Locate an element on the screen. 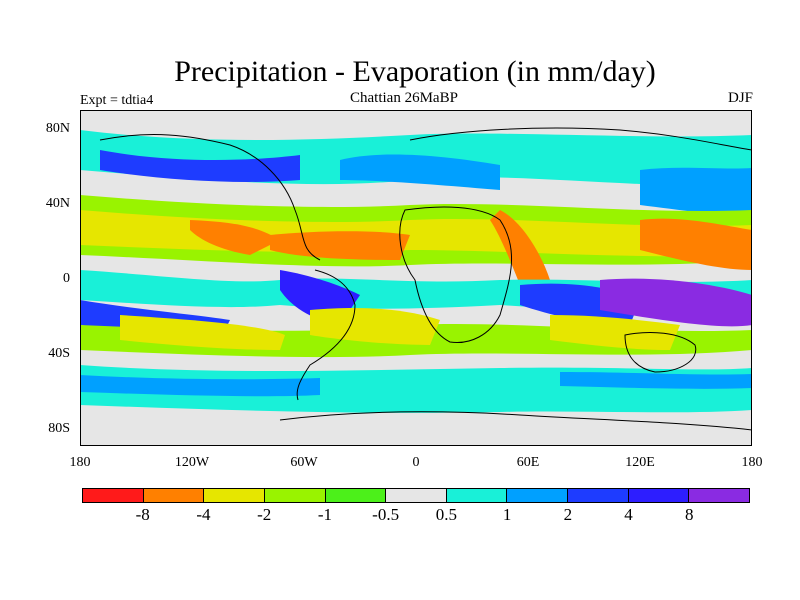 This screenshot has width=800, height=600. colorbar-label: -4 is located at coordinates (203, 514).